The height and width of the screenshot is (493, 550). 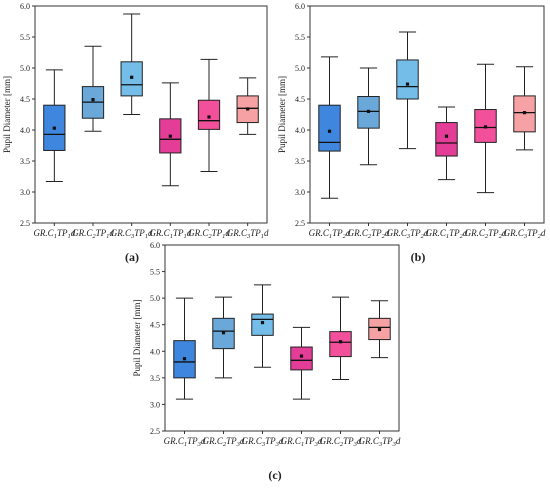 I want to click on panel-label: (c), so click(x=274, y=475).